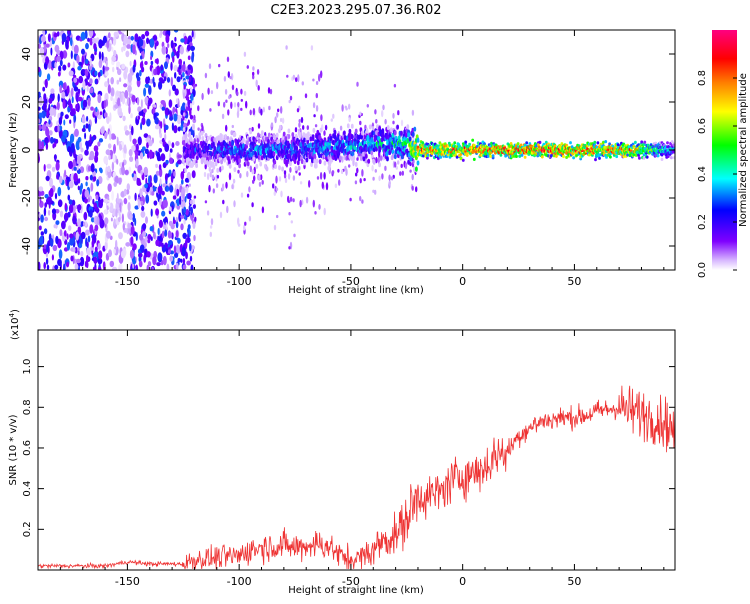 This screenshot has height=604, width=750. I want to click on spectrogram-ytick-label: 0, so click(26, 150).